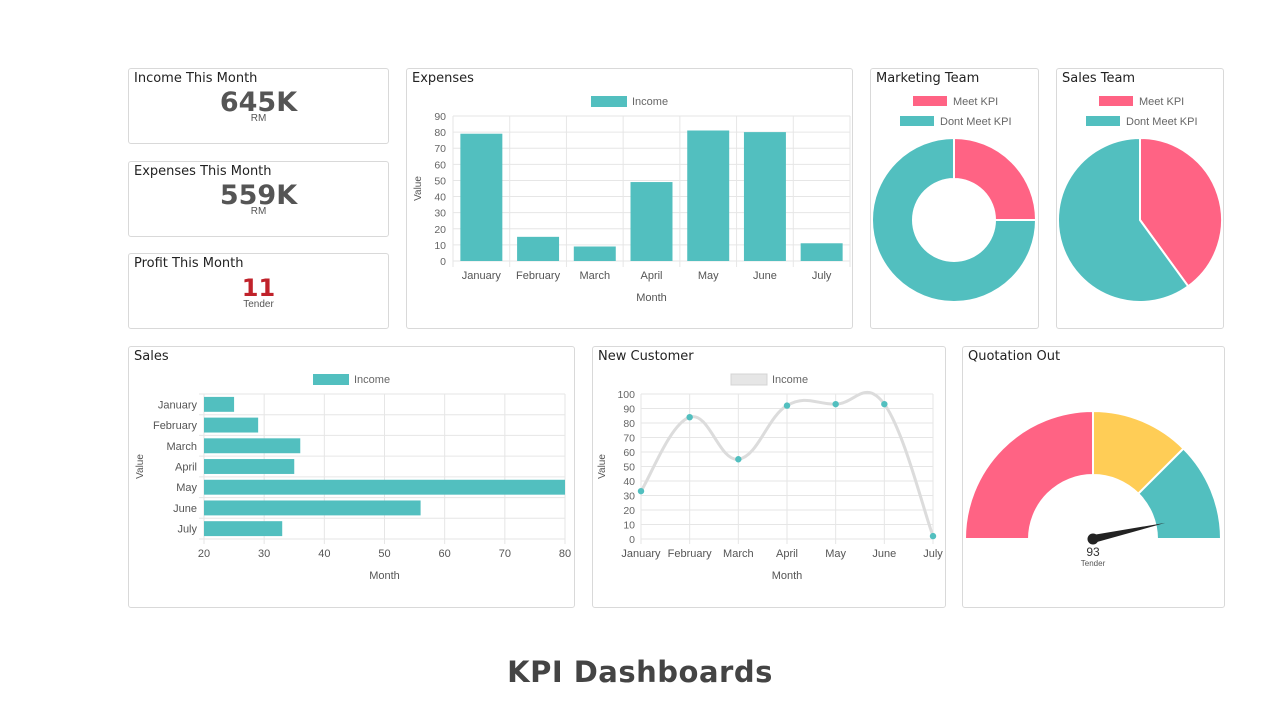  Describe the element at coordinates (178, 405) in the screenshot. I see `y-tick-label: January` at that location.